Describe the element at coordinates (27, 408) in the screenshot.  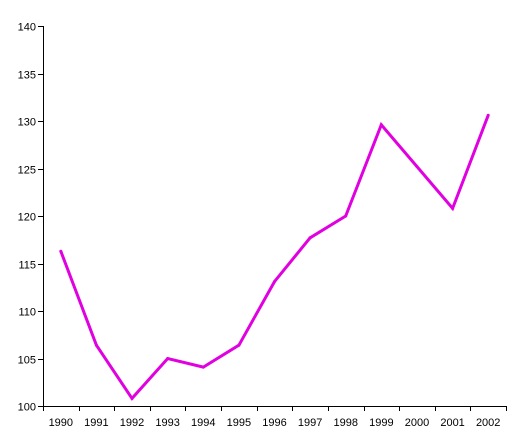
I see `y-tick-label: 100` at that location.